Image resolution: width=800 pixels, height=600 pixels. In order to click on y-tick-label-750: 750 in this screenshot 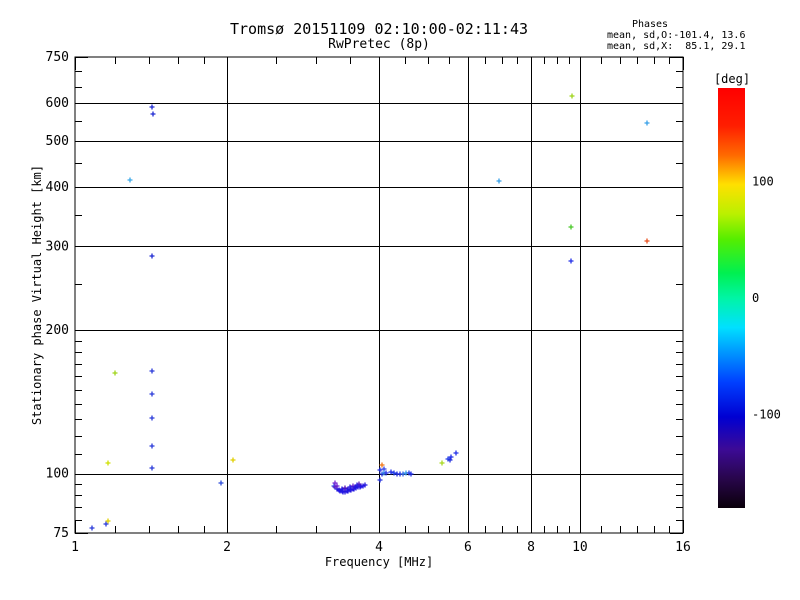, I will do `click(57, 57)`.